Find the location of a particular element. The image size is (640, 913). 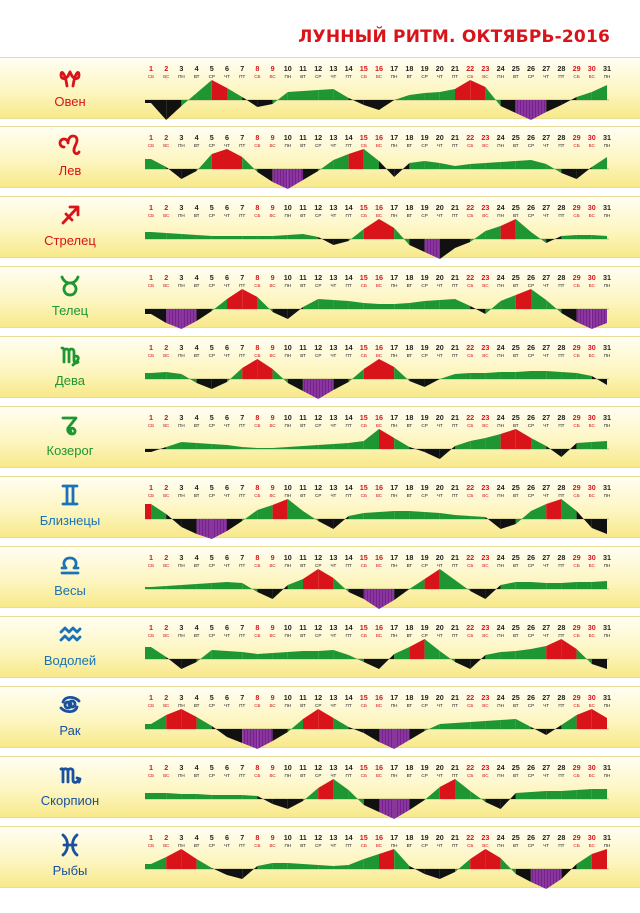

day-number: 1 is located at coordinates (151, 68).